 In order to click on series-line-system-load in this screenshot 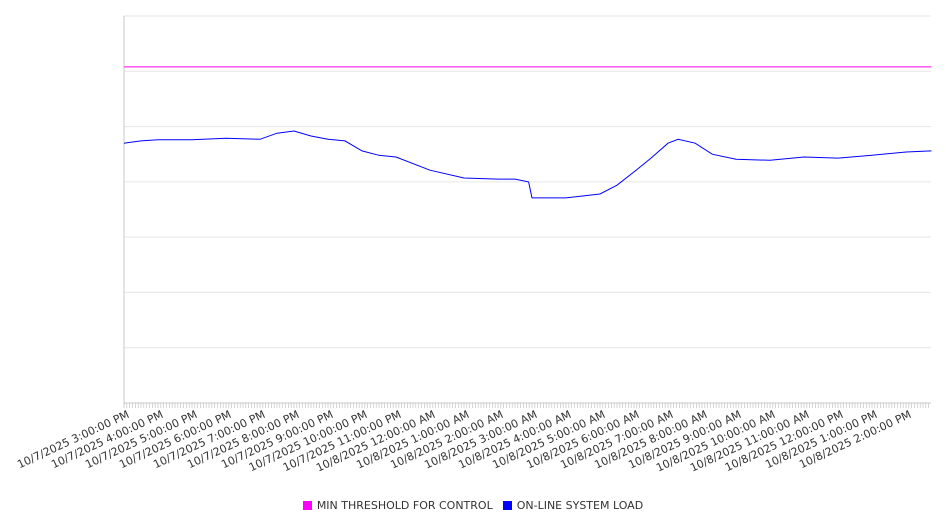, I will do `click(527, 164)`.